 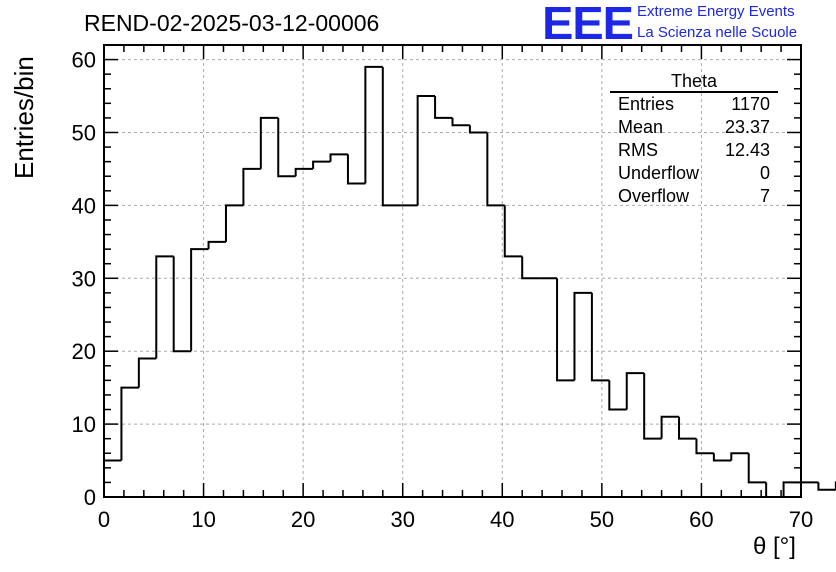 What do you see at coordinates (747, 127) in the screenshot?
I see `stat-value: 23.37` at bounding box center [747, 127].